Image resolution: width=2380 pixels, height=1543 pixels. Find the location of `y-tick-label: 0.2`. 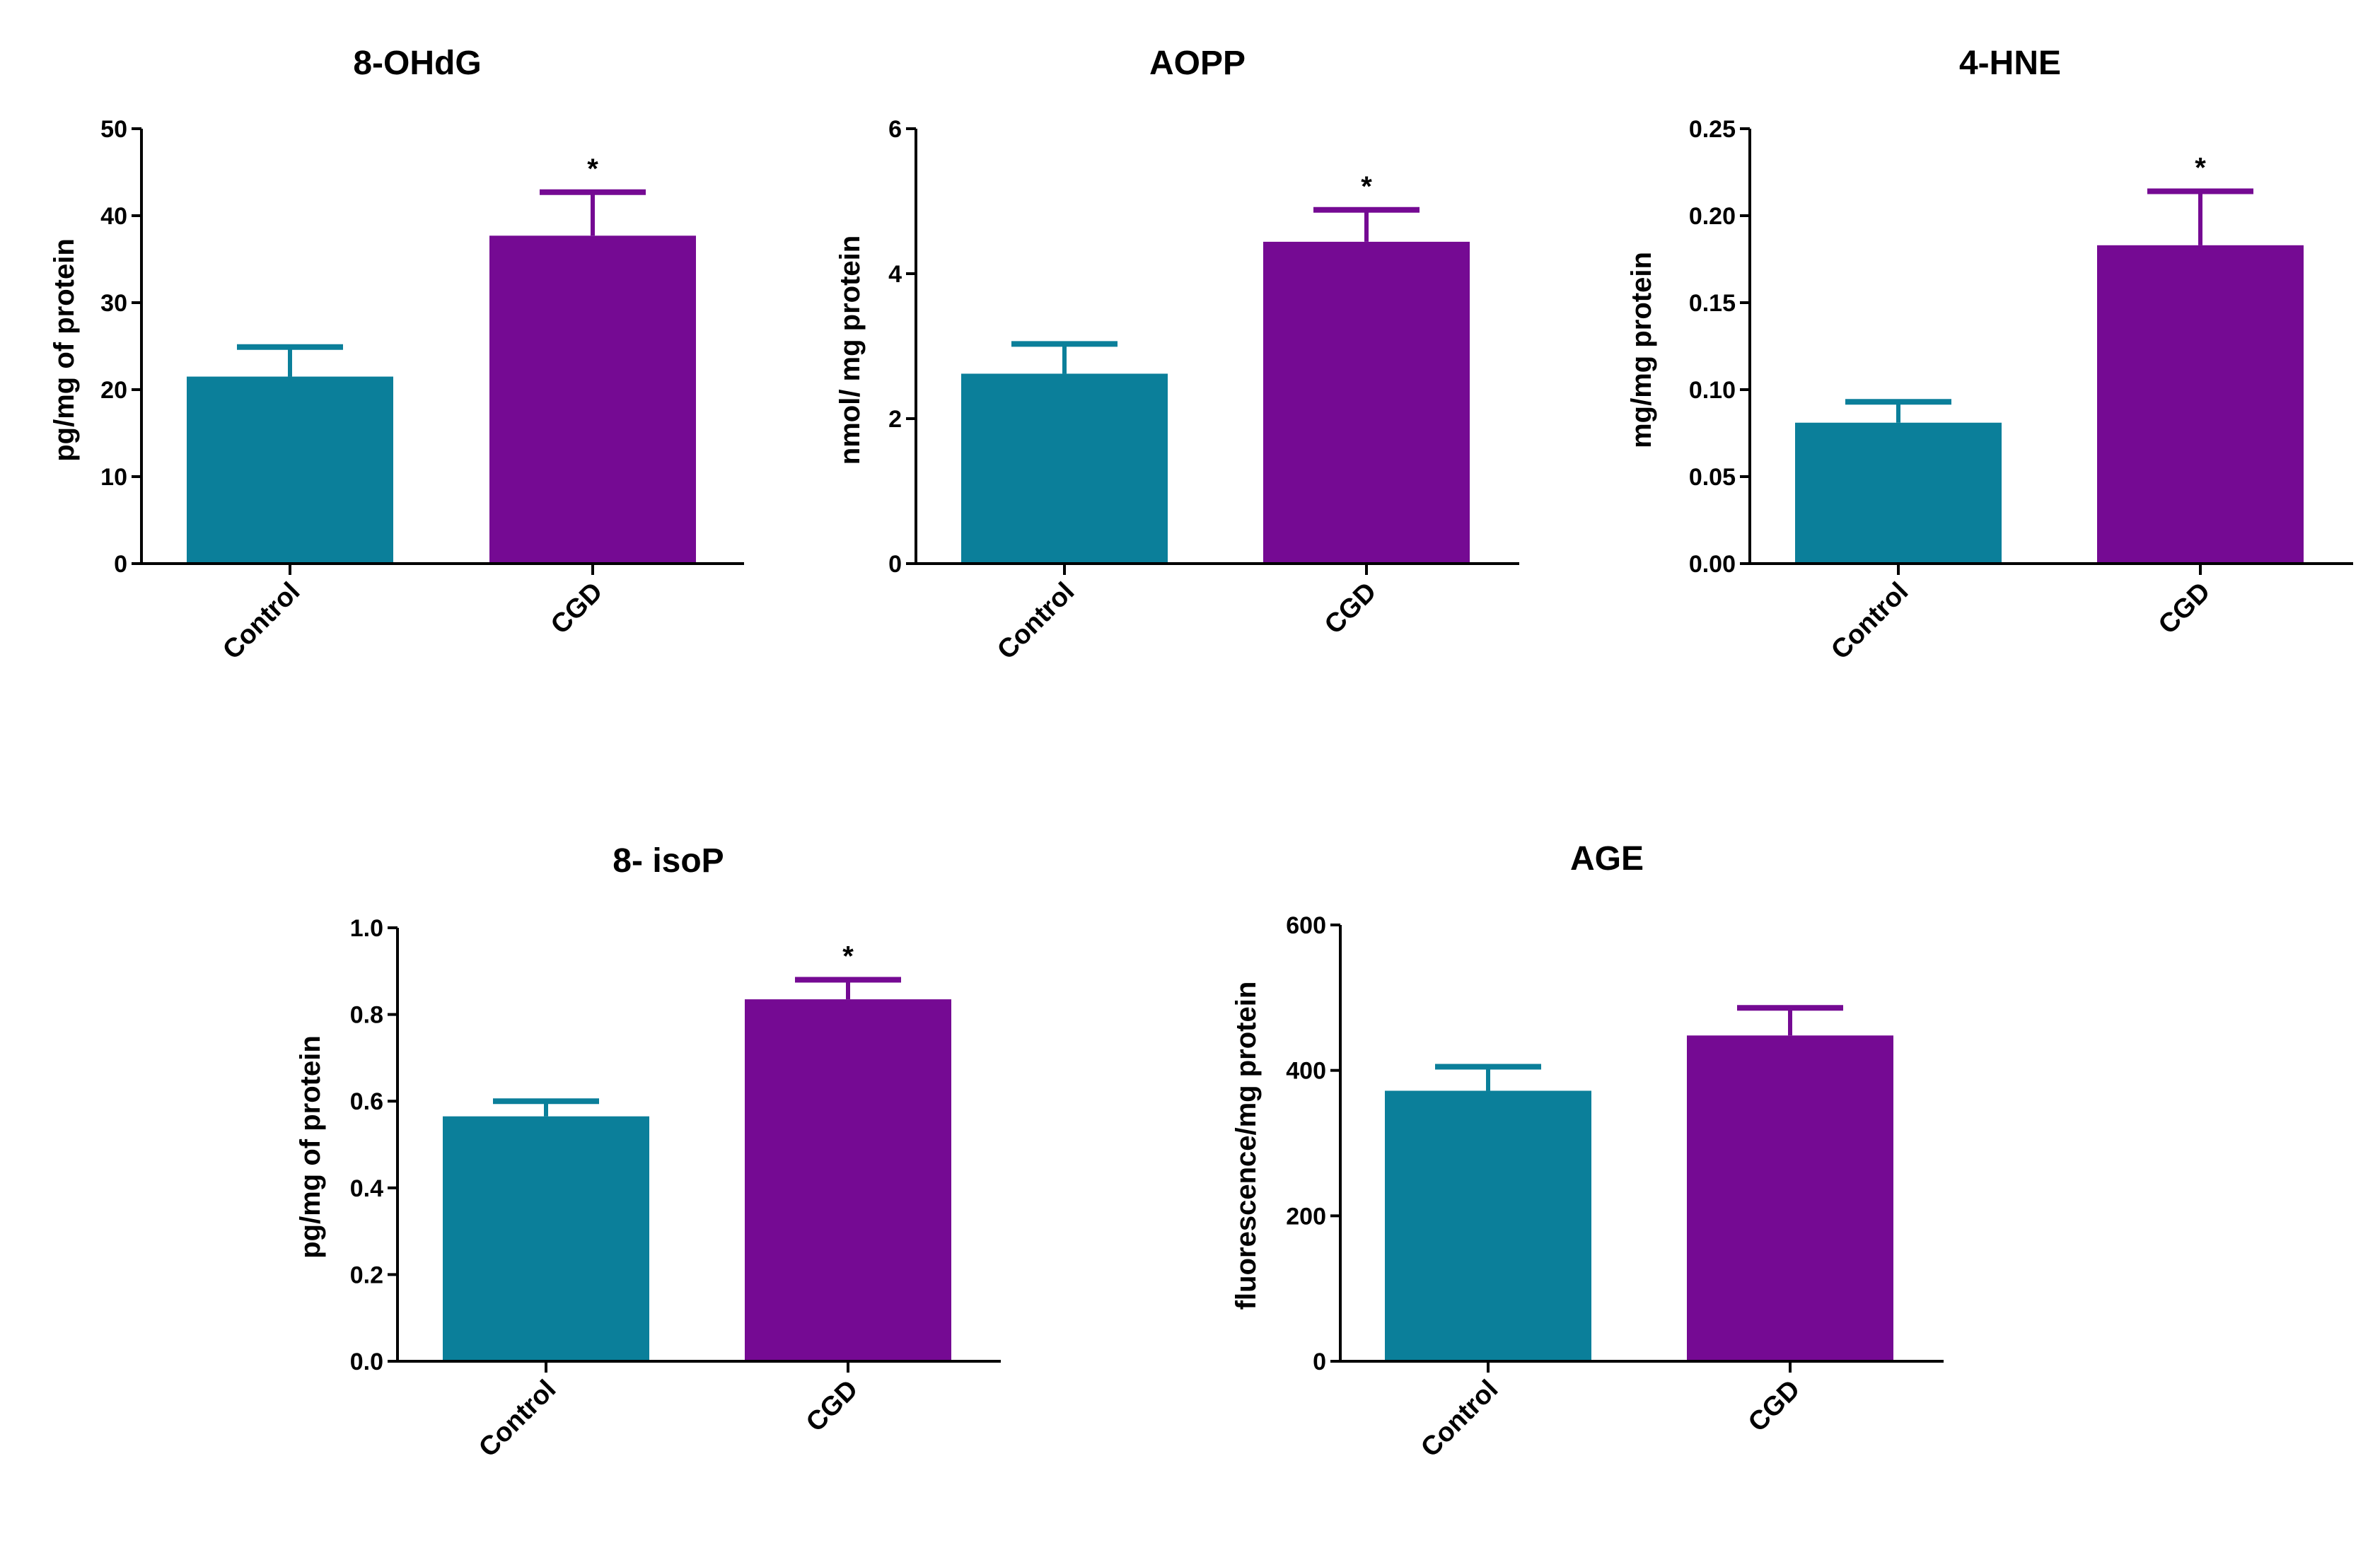

y-tick-label: 0.2 is located at coordinates (366, 1275).